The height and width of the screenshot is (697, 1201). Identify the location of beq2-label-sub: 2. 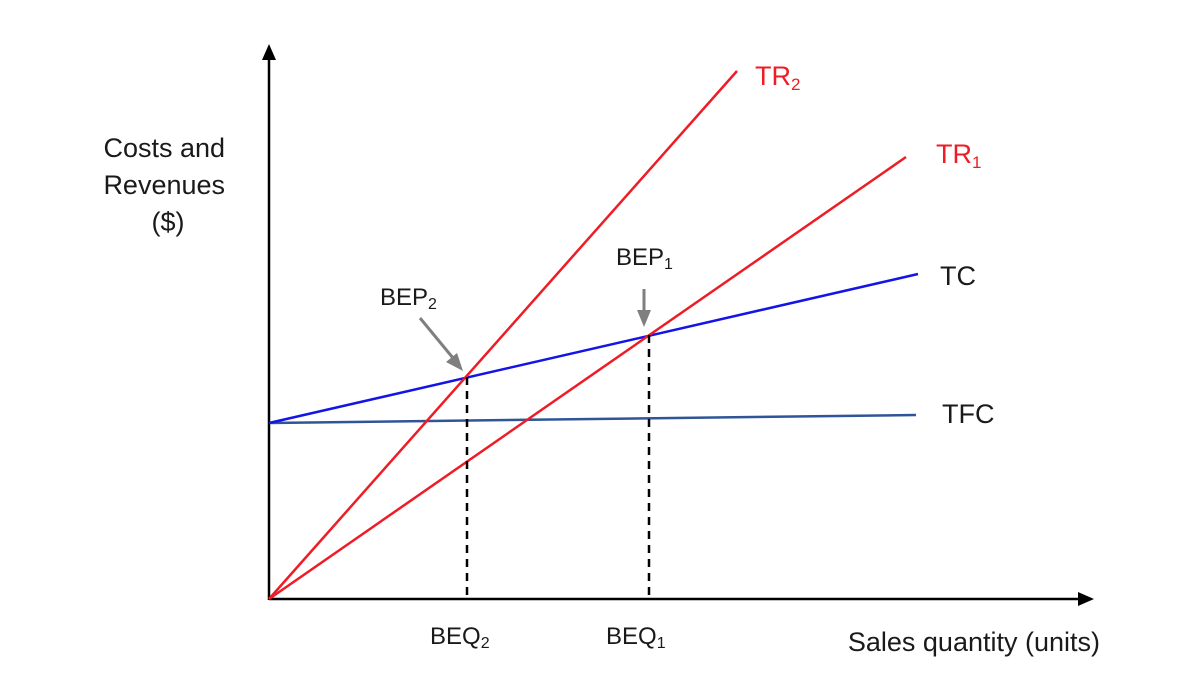
(485, 643).